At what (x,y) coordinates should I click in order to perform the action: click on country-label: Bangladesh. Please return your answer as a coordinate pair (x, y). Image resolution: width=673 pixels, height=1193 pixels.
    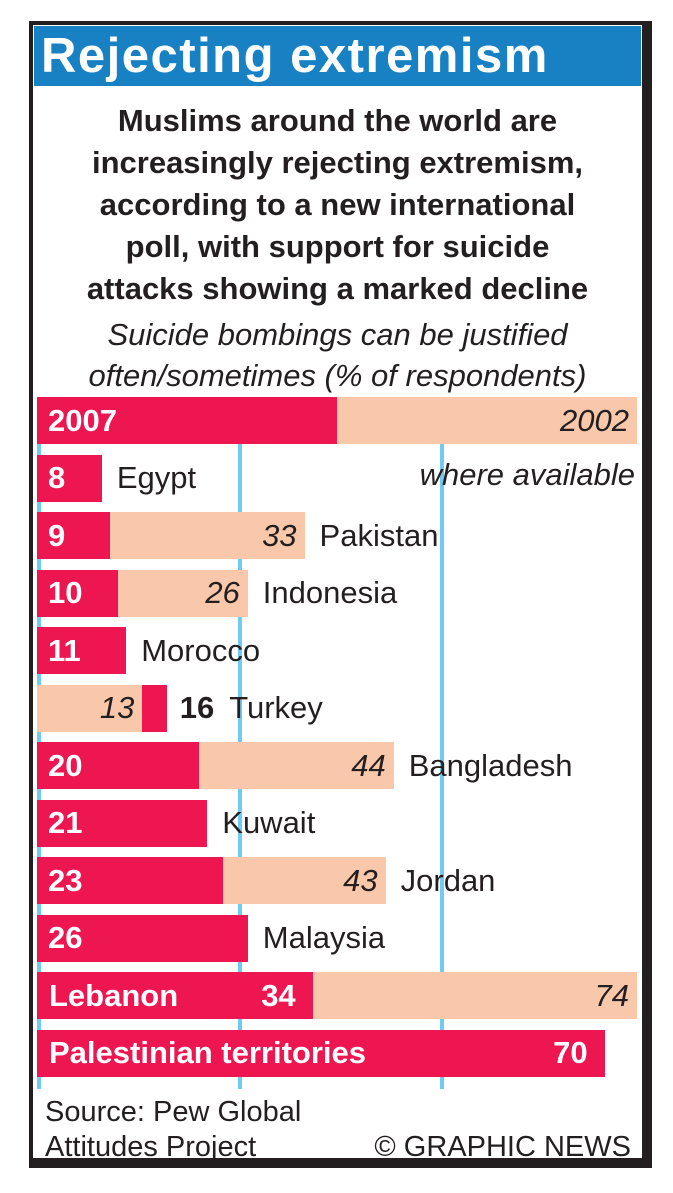
    Looking at the image, I should click on (490, 765).